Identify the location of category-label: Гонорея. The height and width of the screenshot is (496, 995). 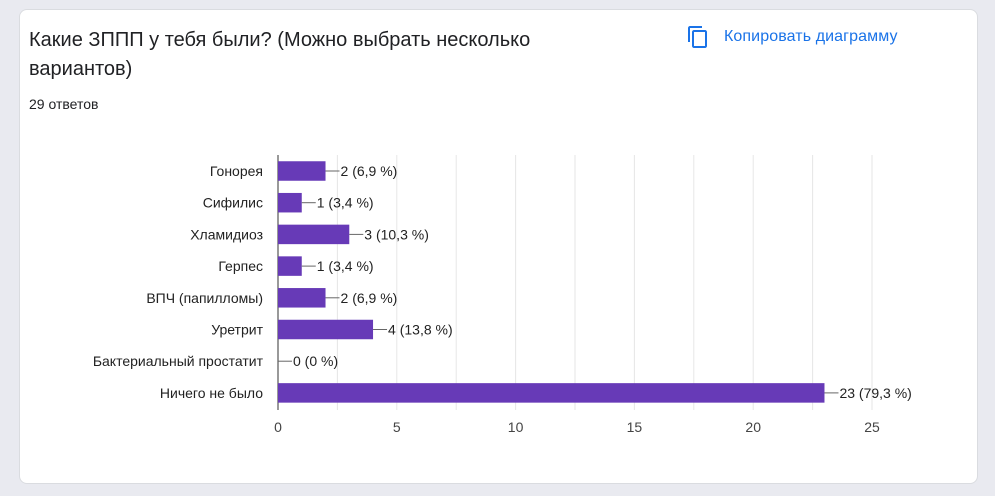
(236, 171).